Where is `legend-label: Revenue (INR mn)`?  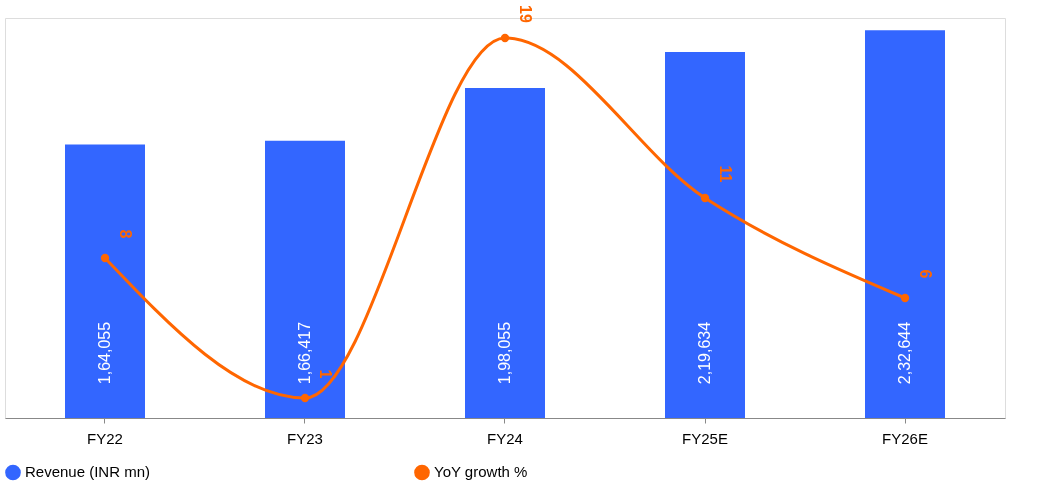 legend-label: Revenue (INR mn) is located at coordinates (88, 472).